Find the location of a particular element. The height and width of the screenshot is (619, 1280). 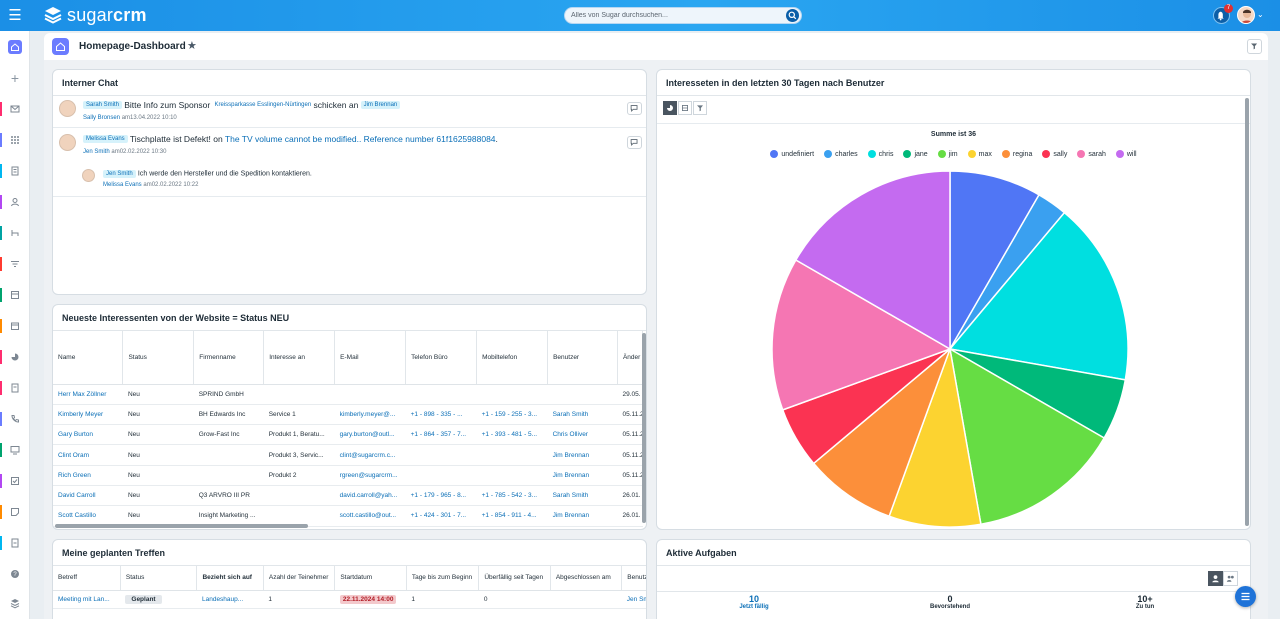

pie-slice-sarah is located at coordinates (861, 334).